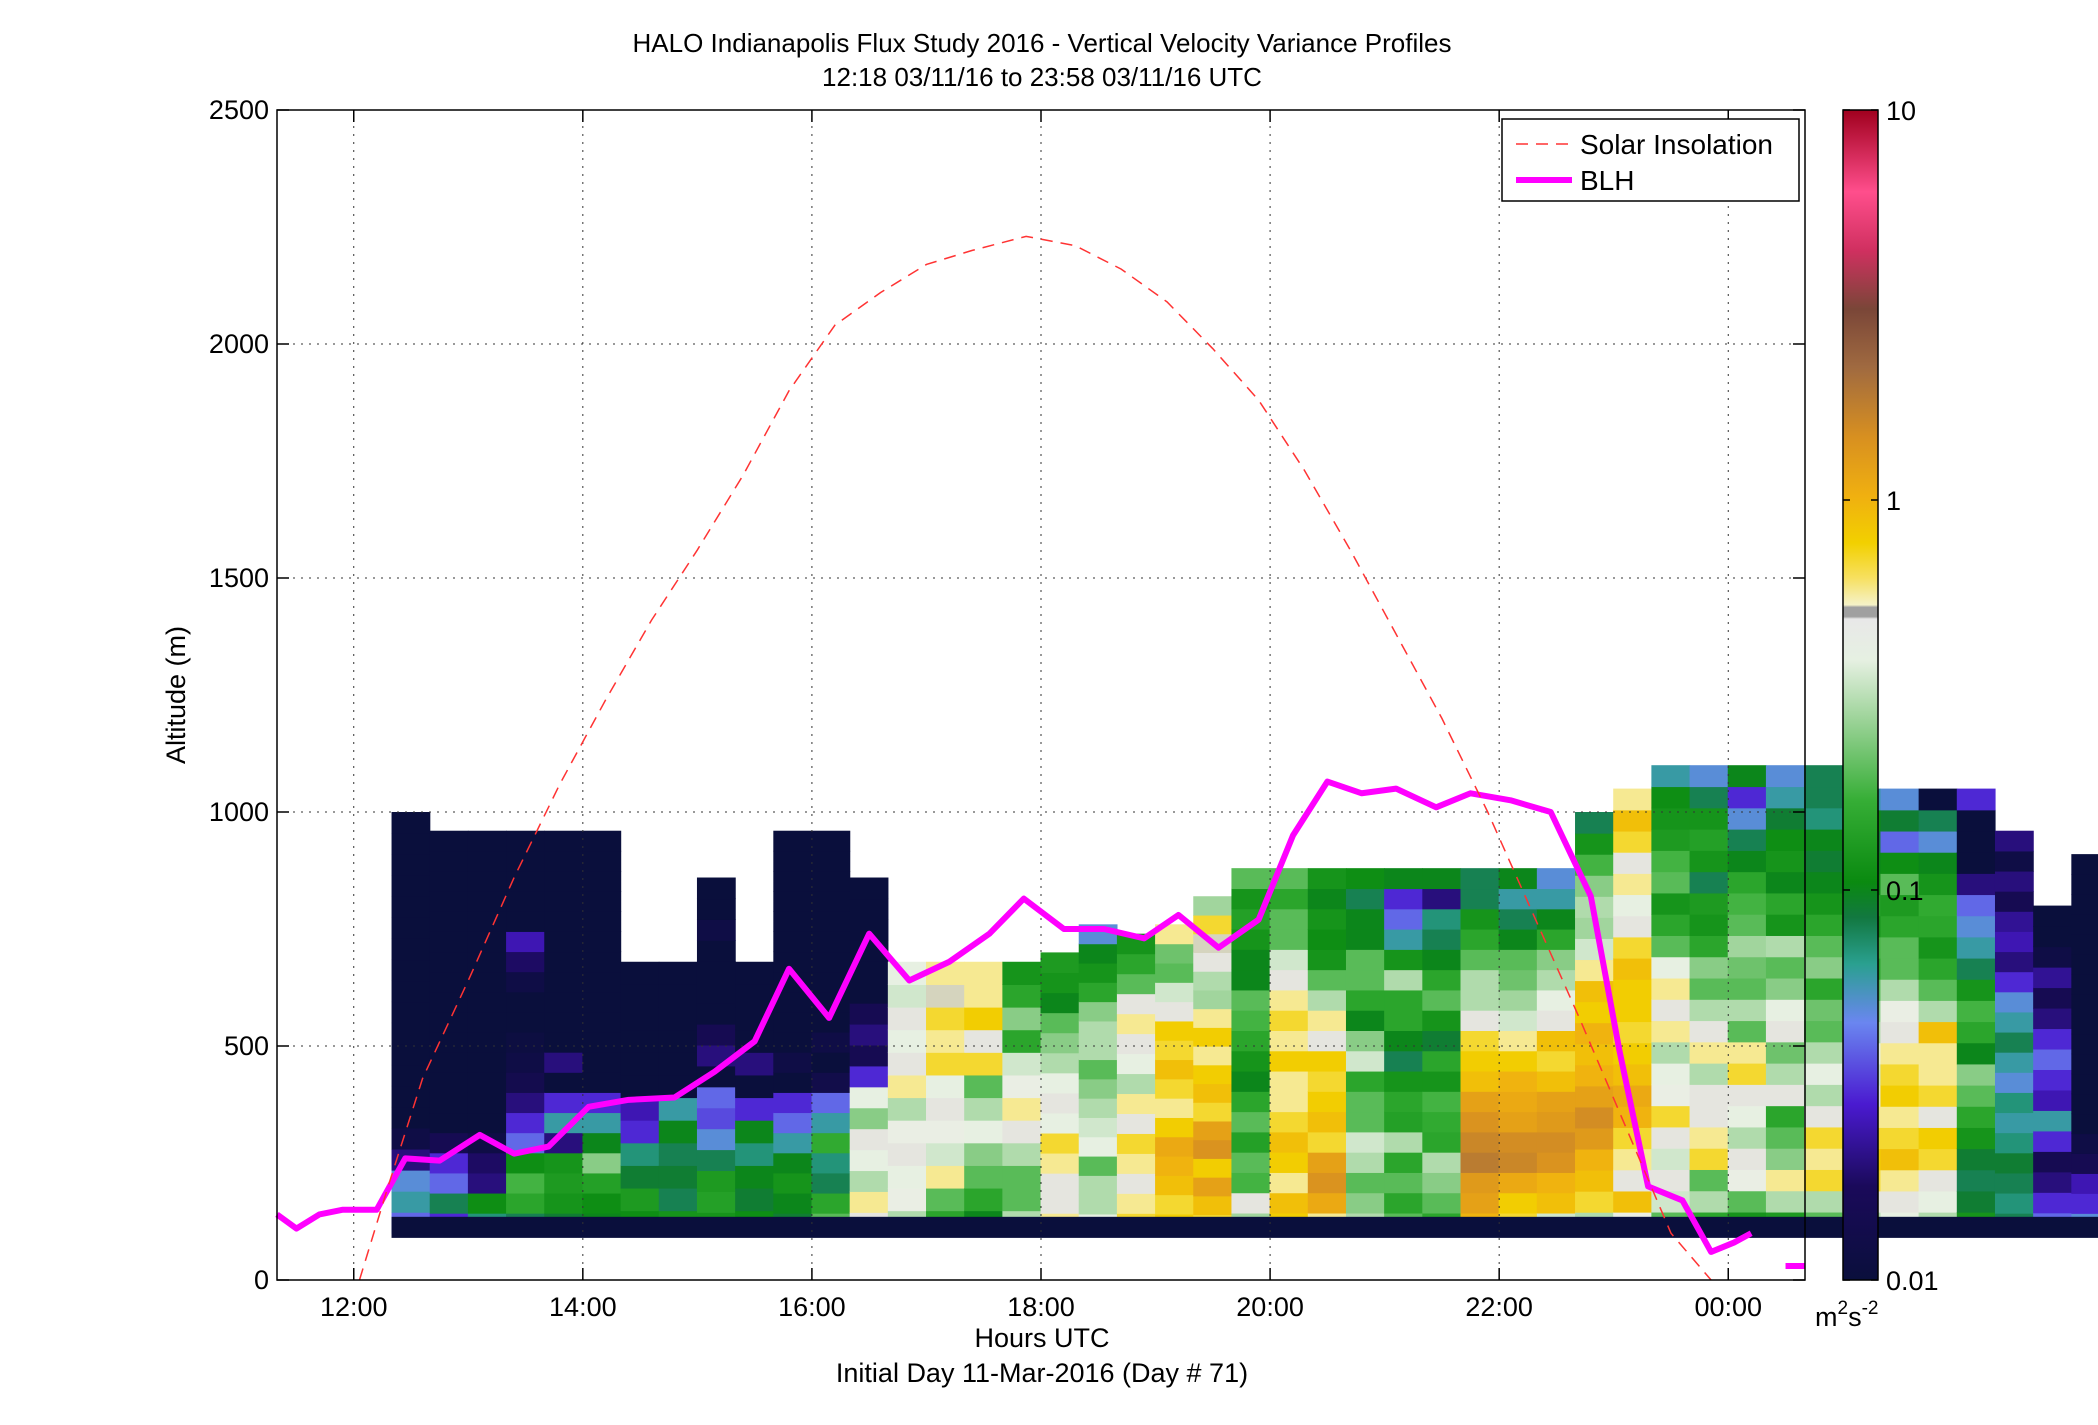 This screenshot has width=2098, height=1425. What do you see at coordinates (1042, 1373) in the screenshot?
I see `x-axis-label-day: Initial Day 11-Mar-2016 (Day # 71)` at bounding box center [1042, 1373].